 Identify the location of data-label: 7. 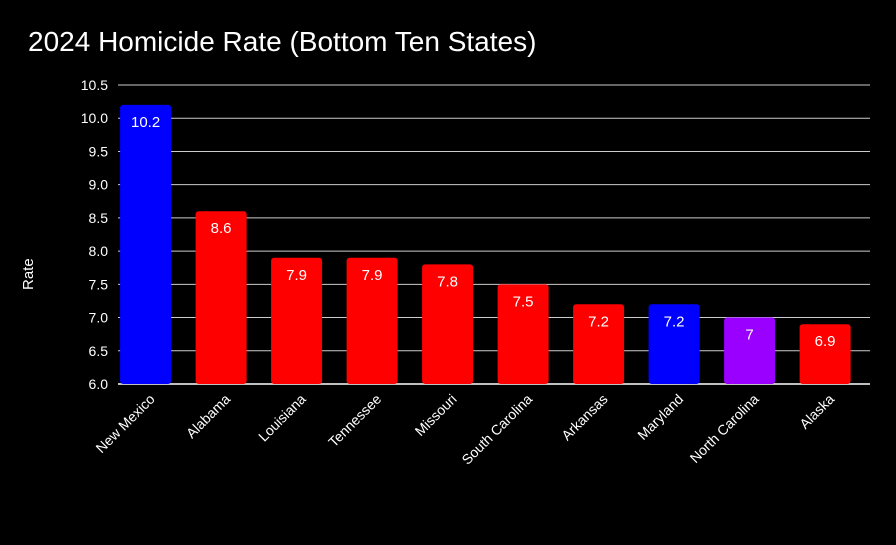
(749, 335).